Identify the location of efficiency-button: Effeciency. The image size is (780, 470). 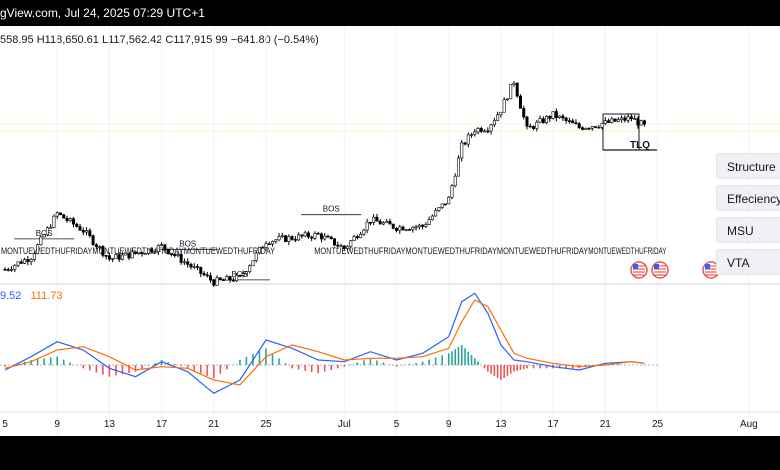
(748, 198).